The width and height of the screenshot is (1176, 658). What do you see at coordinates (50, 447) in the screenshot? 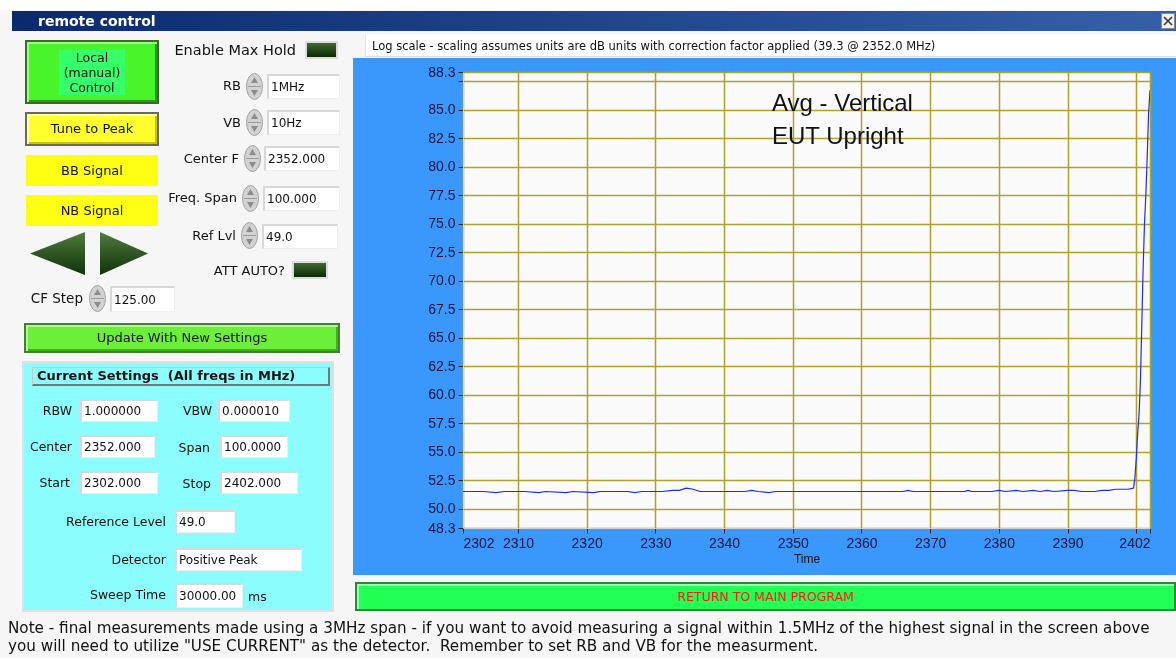
I see `text: Center` at bounding box center [50, 447].